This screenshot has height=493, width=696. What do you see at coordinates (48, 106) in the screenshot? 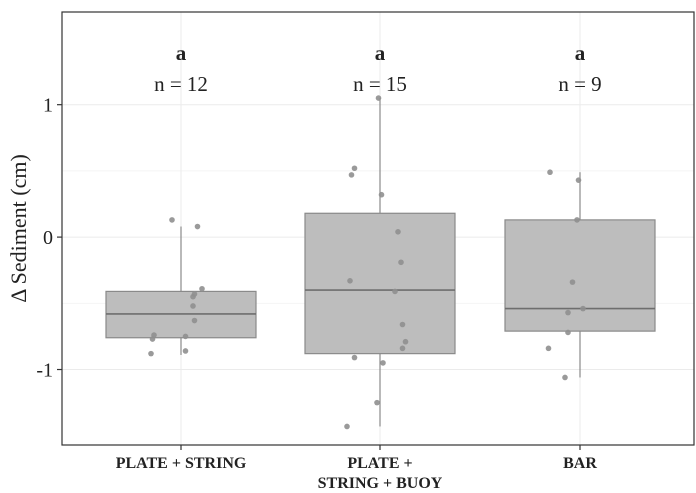
I see `y-tick-label: 1` at bounding box center [48, 106].